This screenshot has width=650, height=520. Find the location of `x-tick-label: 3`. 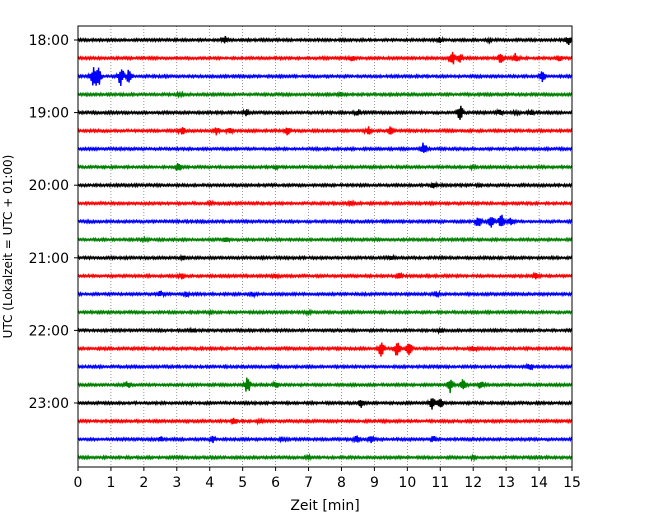

x-tick-label: 3 is located at coordinates (176, 483).